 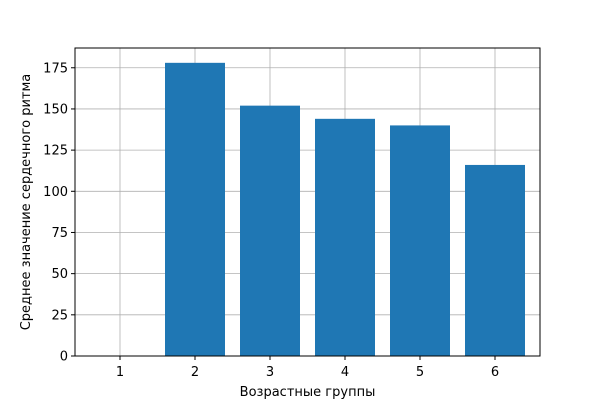 I want to click on x-tick-label: 4, so click(x=345, y=372).